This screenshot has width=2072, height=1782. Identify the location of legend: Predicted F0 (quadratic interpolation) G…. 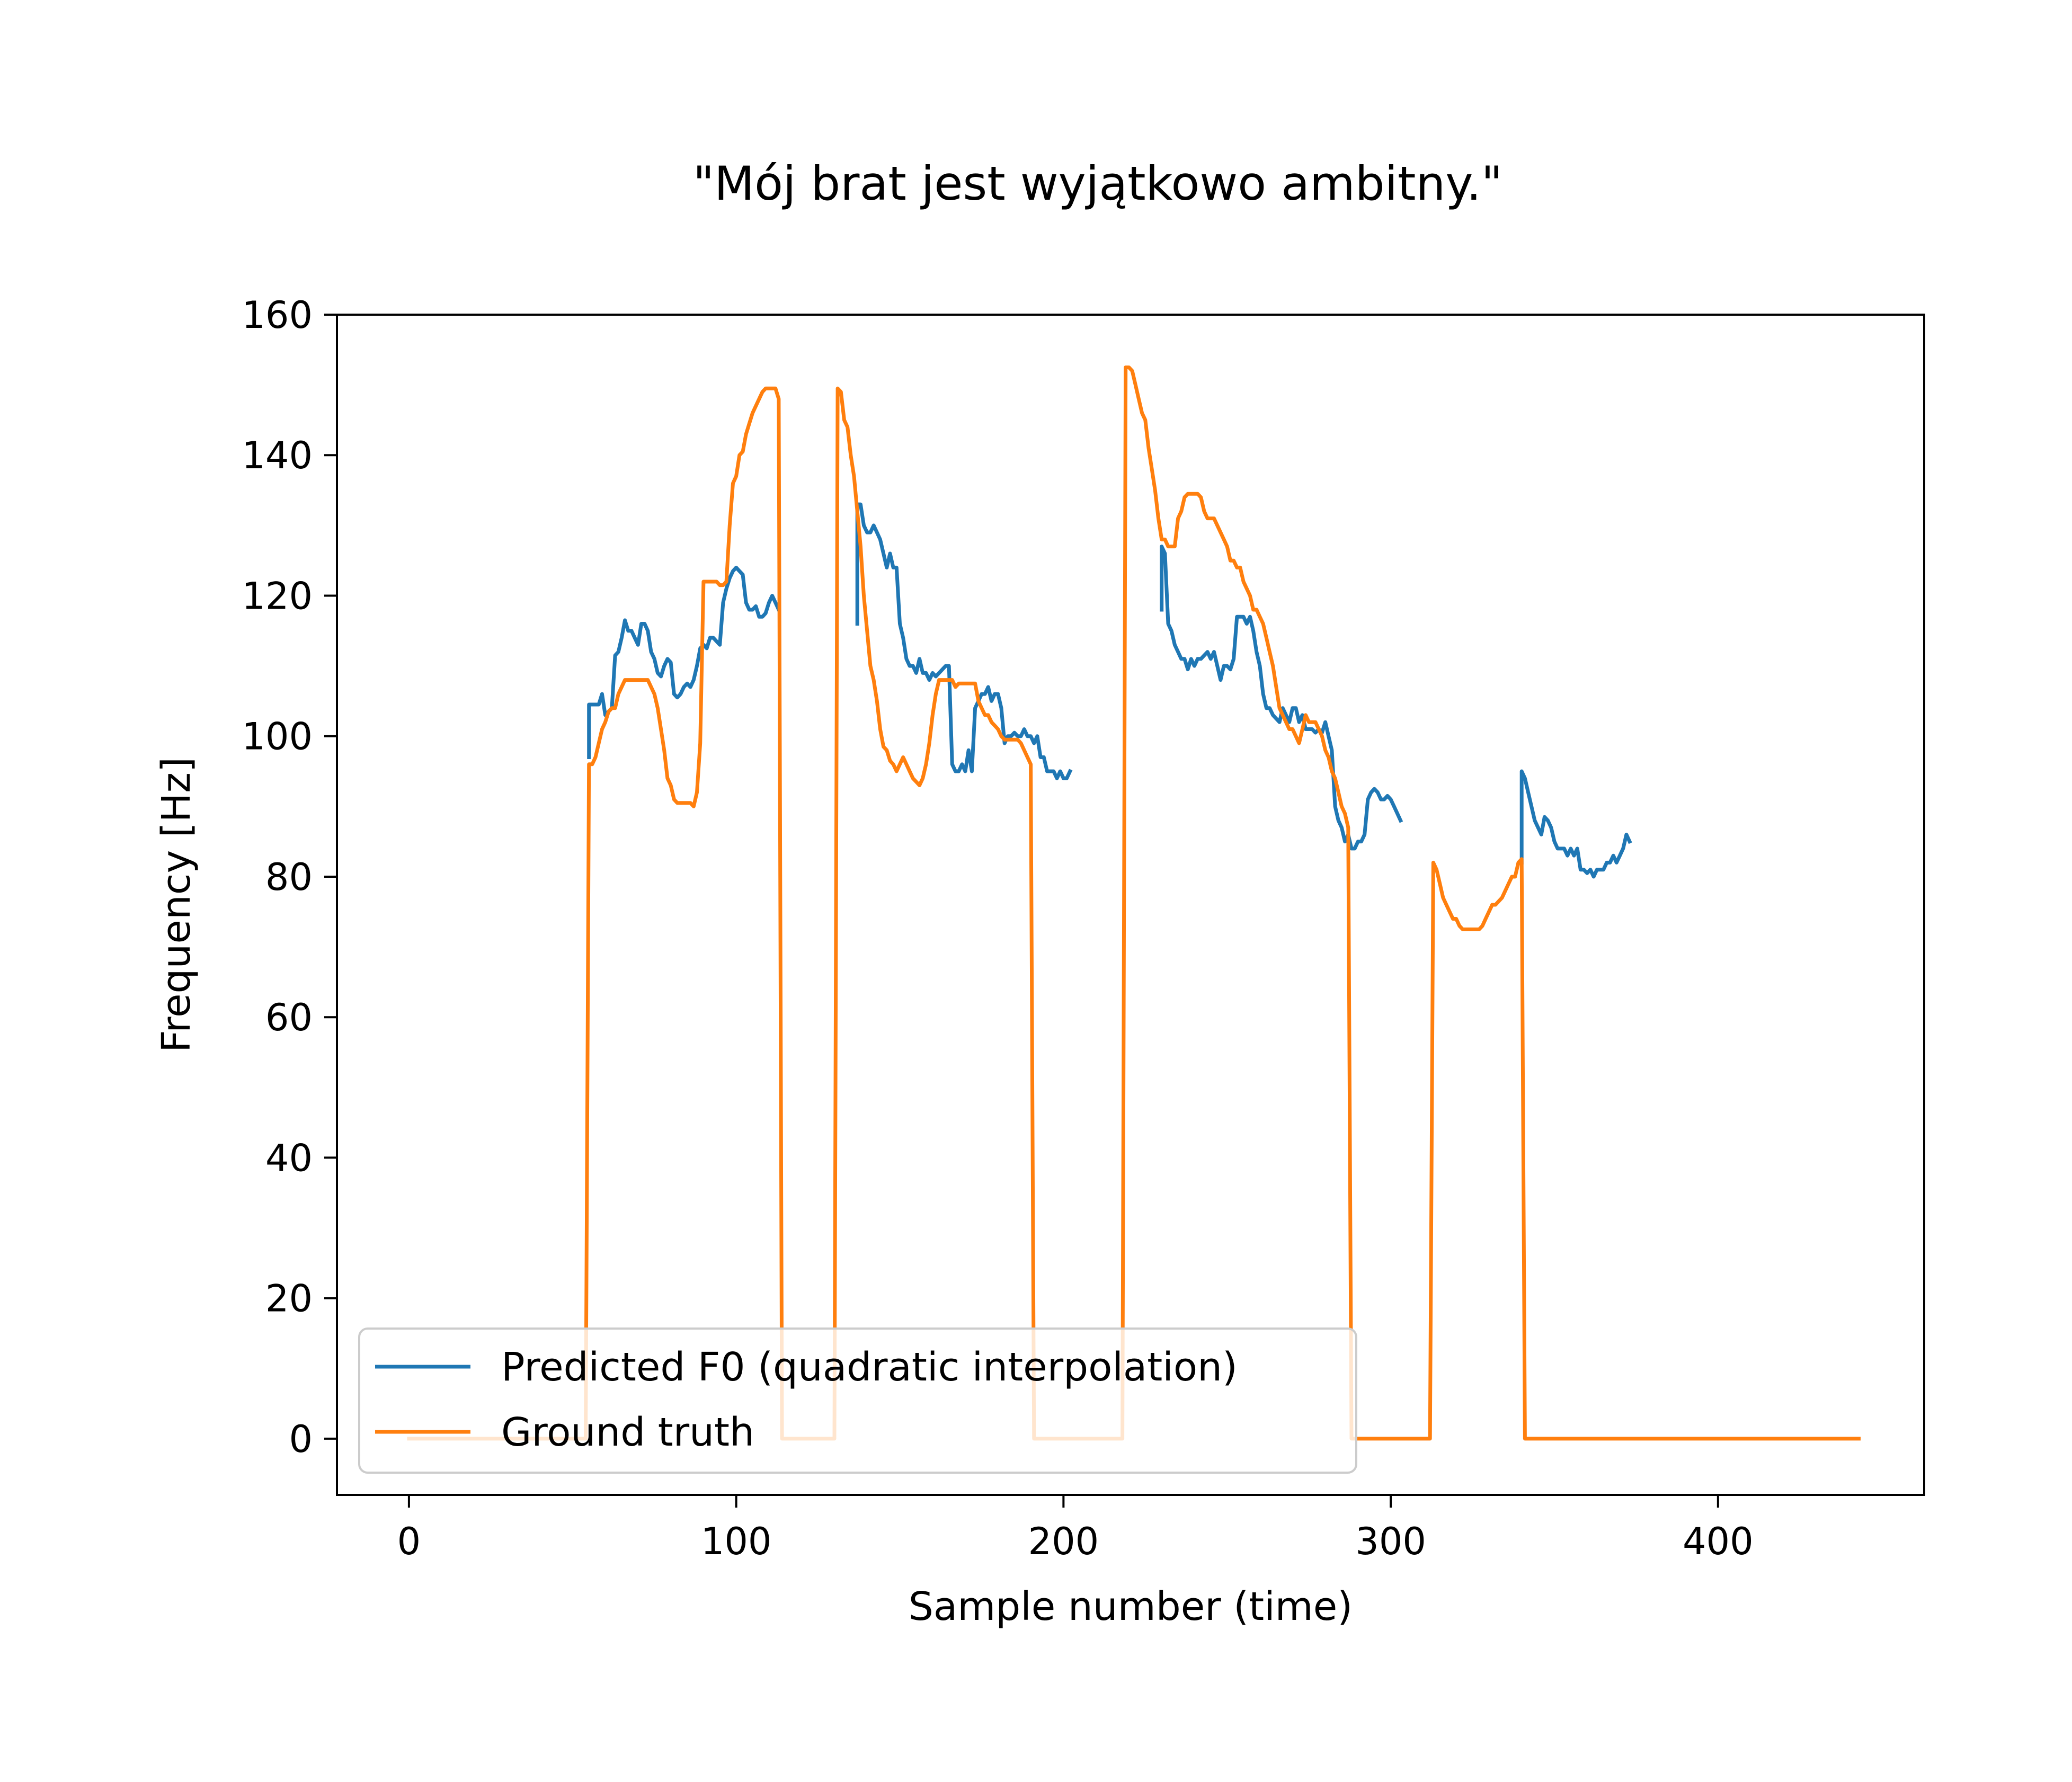
(857, 1400).